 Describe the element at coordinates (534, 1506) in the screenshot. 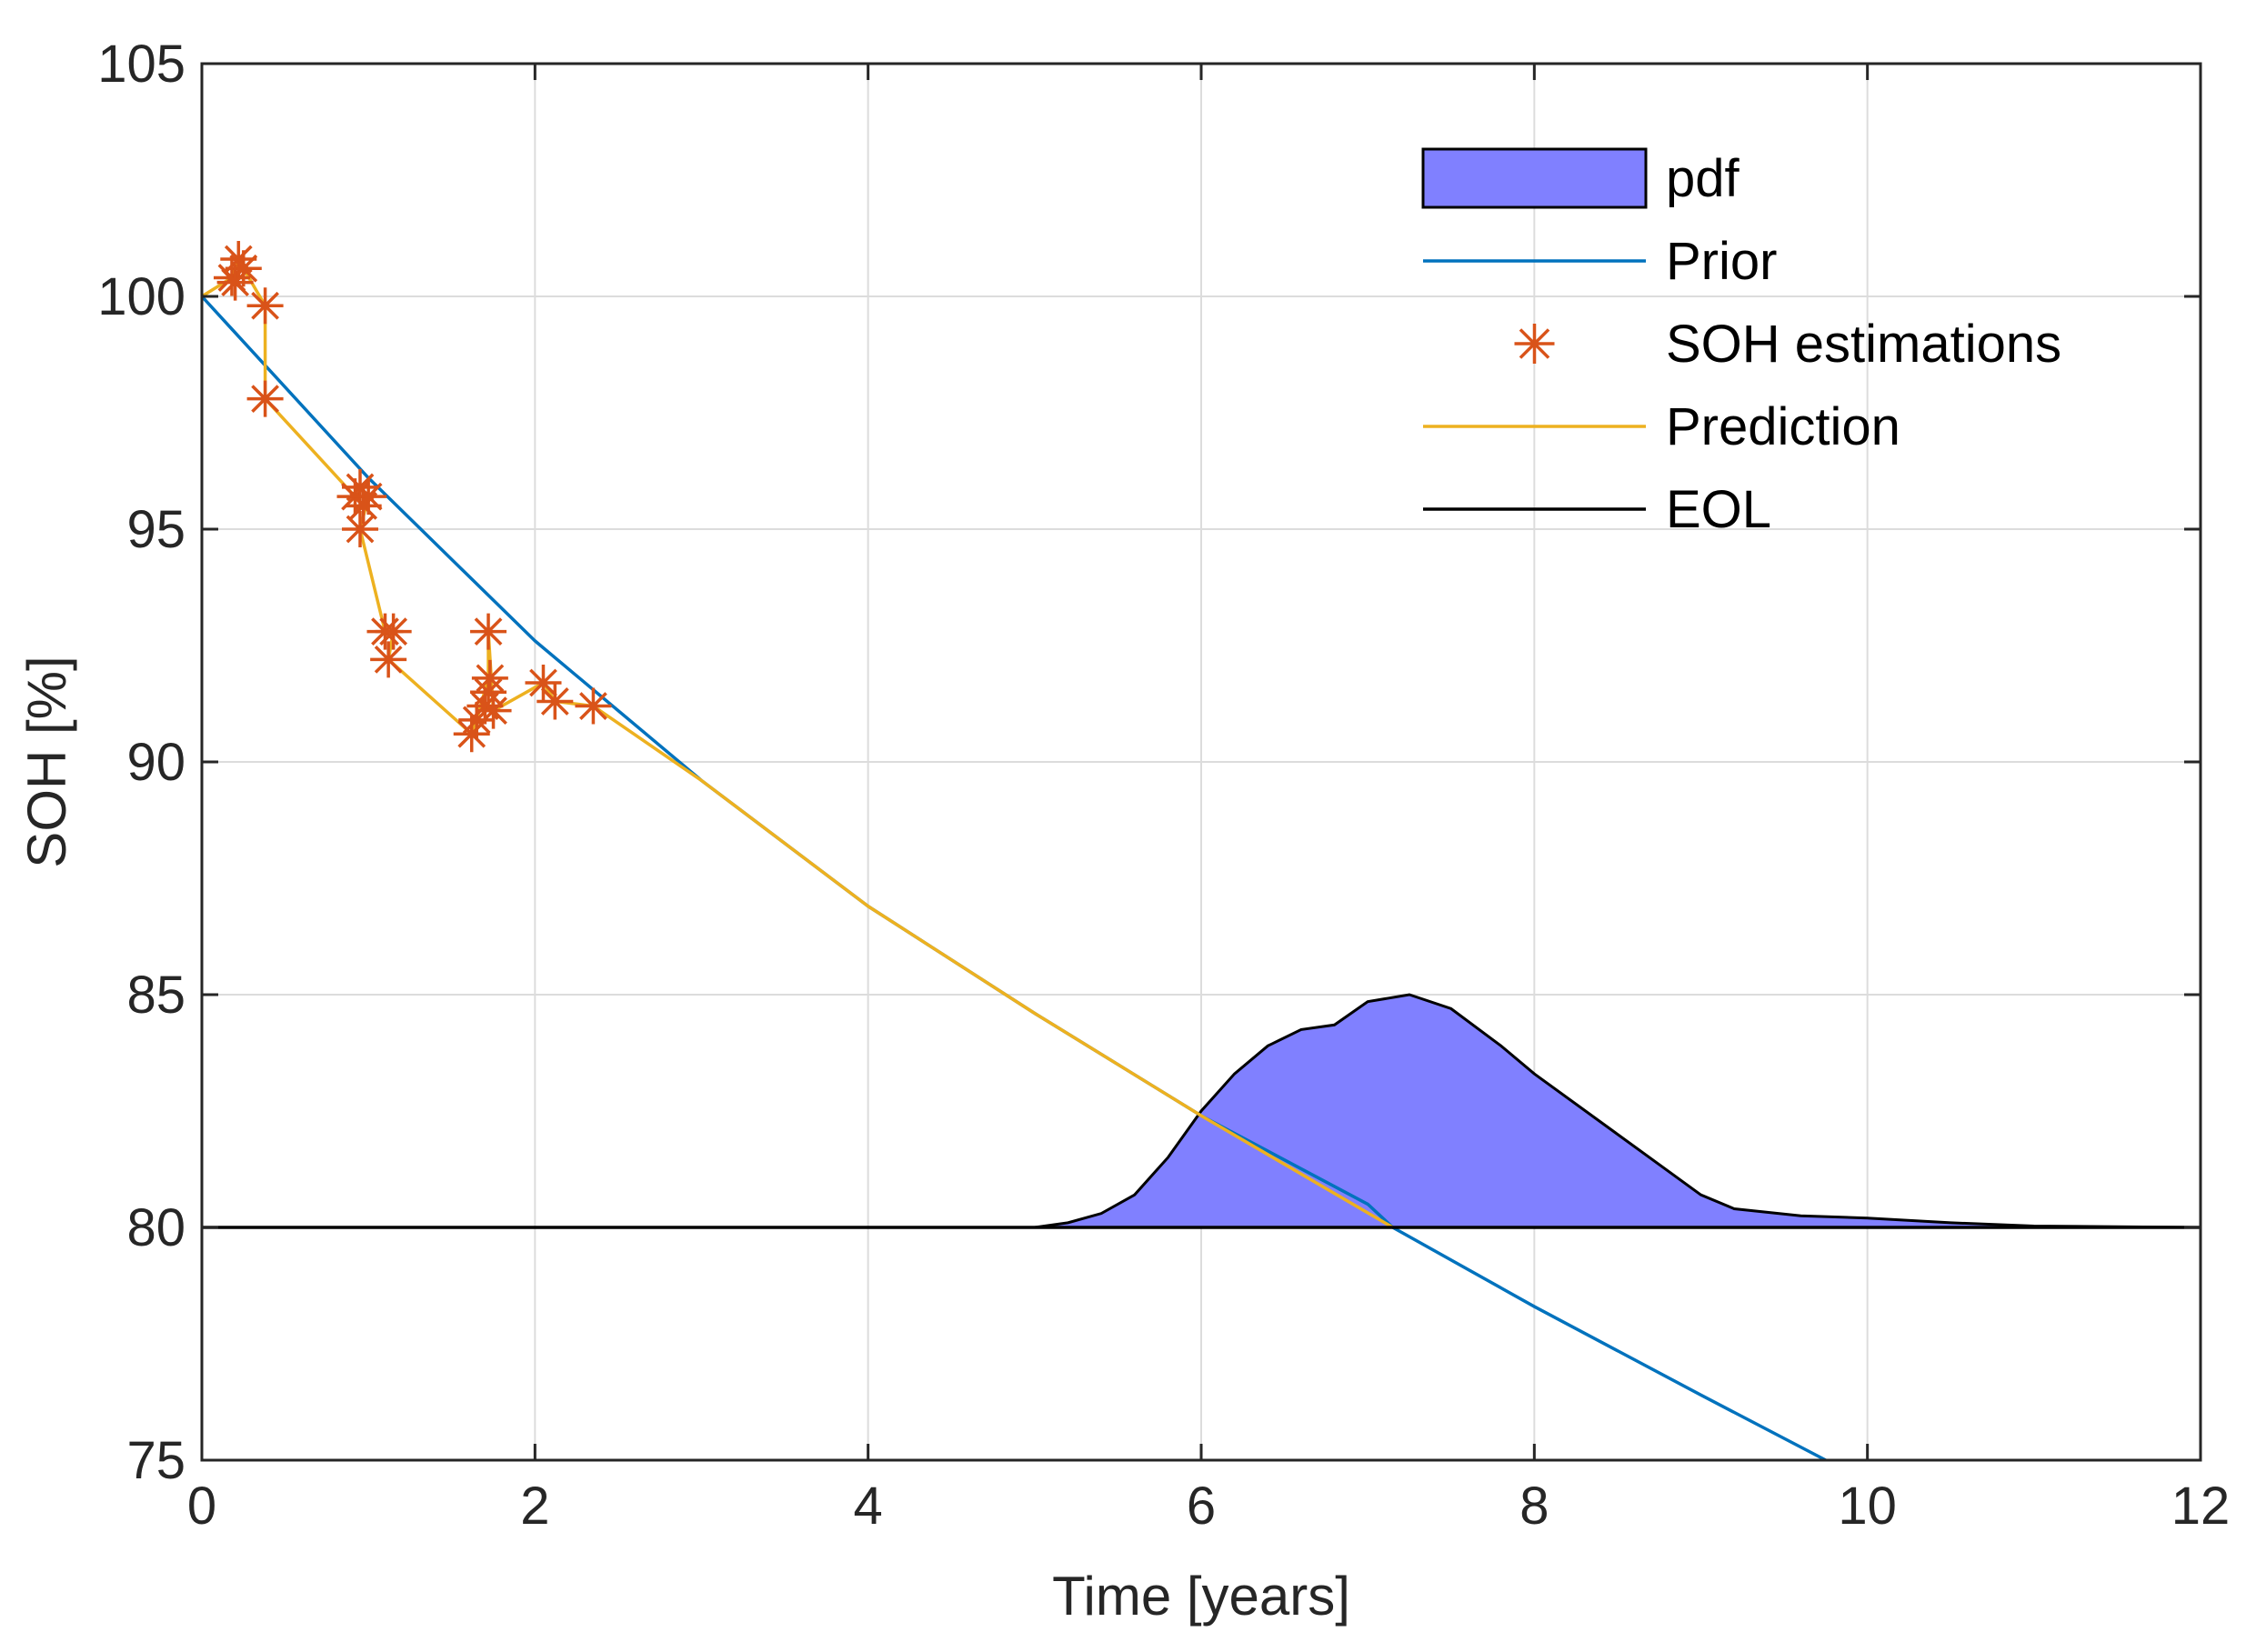

I see `x-tick-label-1: 2` at that location.